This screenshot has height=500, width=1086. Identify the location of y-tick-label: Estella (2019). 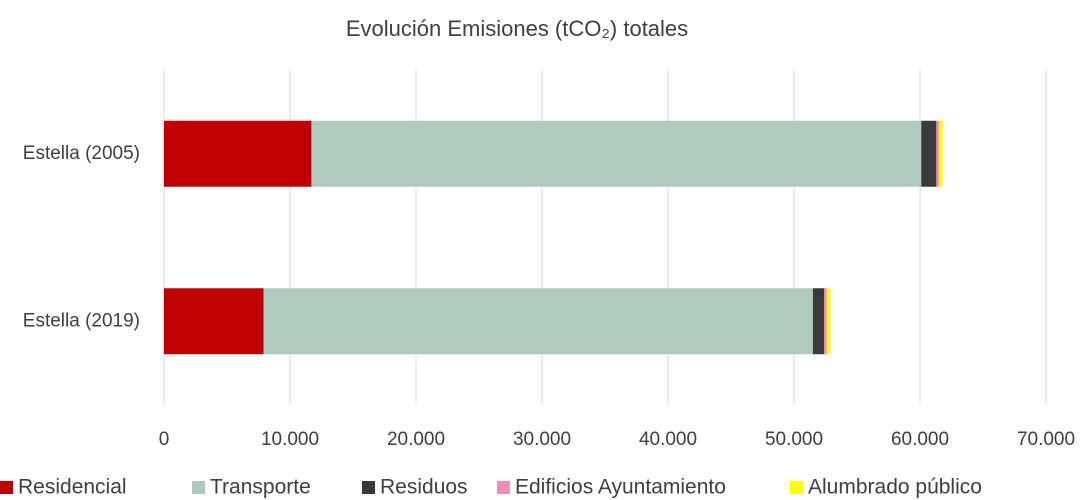
(81, 320).